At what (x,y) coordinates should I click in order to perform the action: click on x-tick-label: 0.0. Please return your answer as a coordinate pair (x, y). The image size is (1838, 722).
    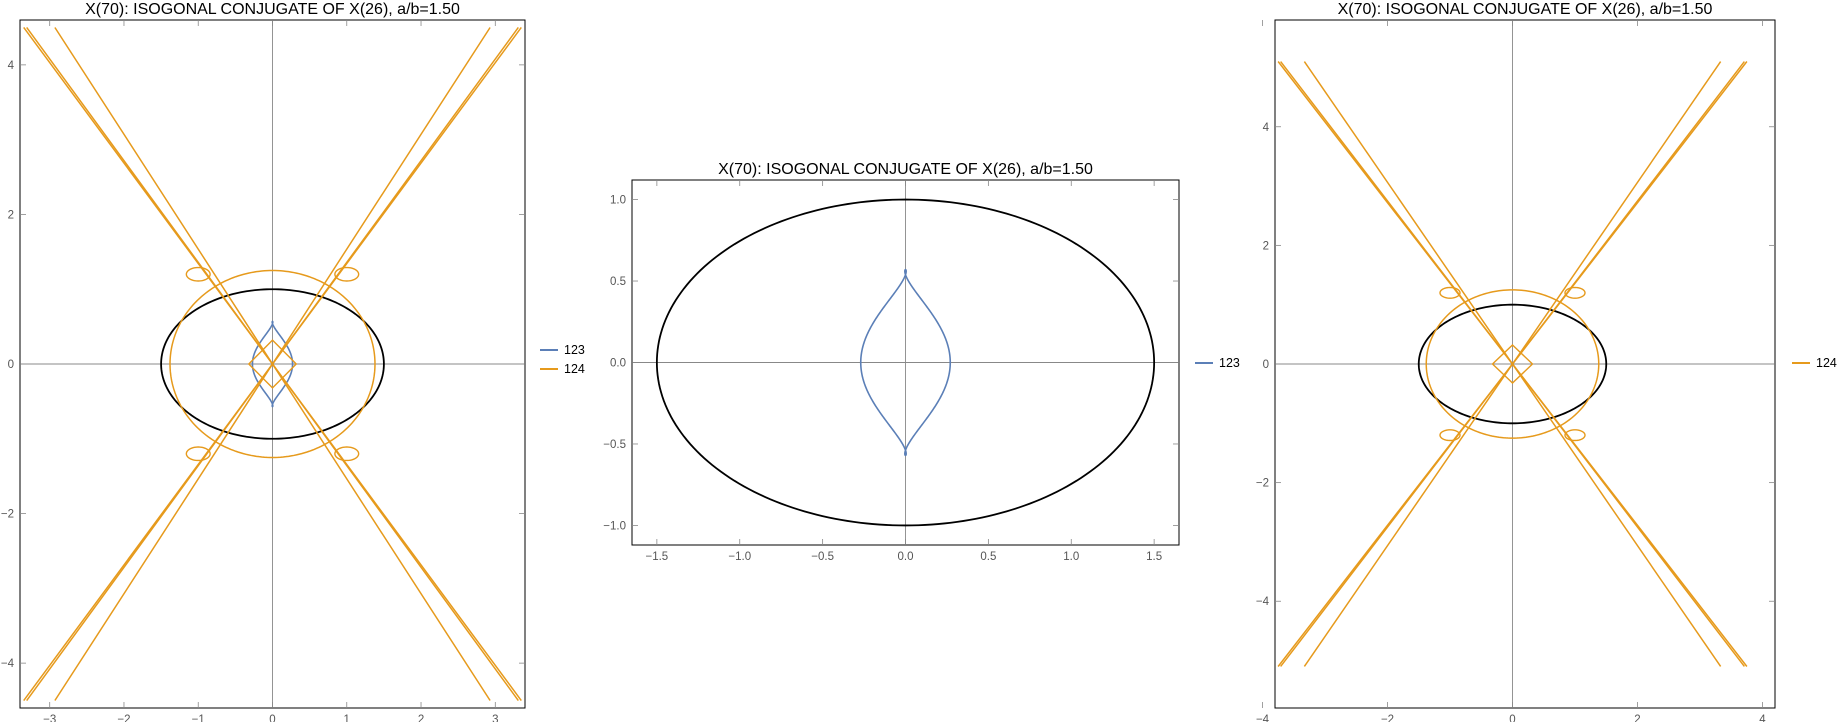
    Looking at the image, I should click on (906, 557).